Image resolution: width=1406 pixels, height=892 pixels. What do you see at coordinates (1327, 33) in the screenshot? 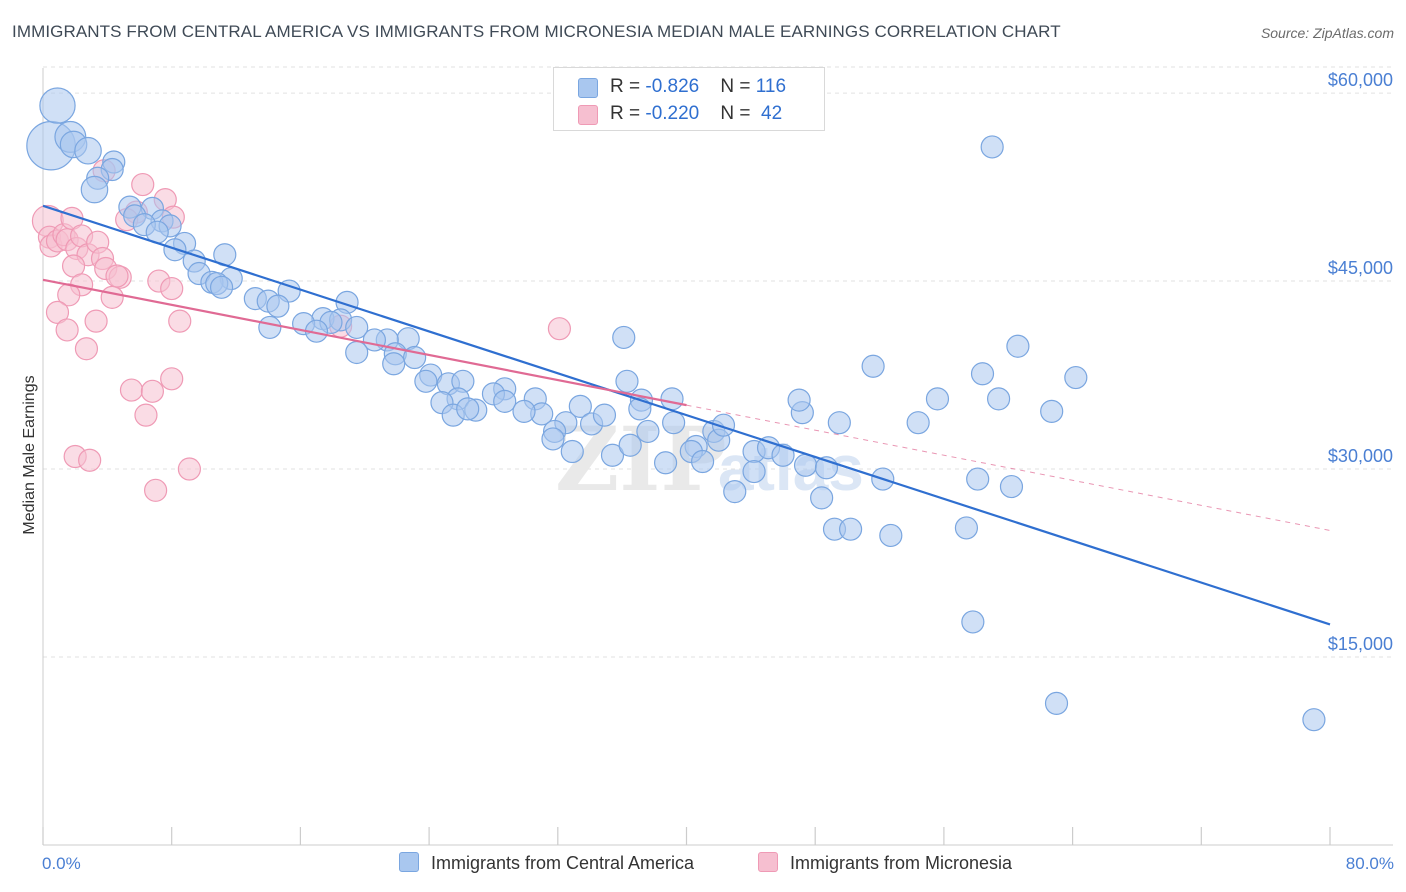
I see `source-label: Source: ZipAtlas.com` at bounding box center [1327, 33].